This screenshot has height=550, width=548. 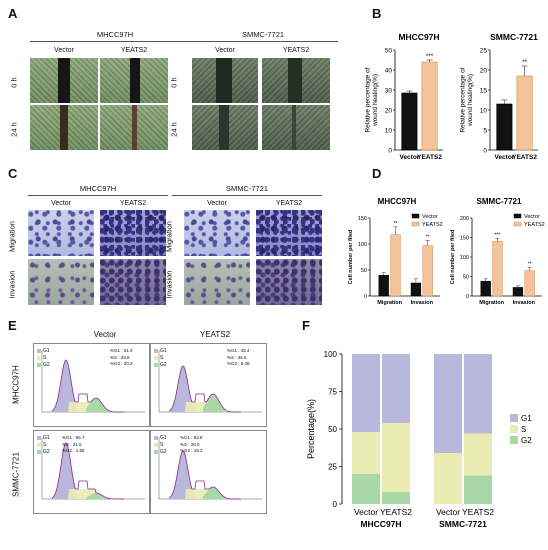 I want to click on y-axis-label: Cell number per filed, so click(x=453, y=257).